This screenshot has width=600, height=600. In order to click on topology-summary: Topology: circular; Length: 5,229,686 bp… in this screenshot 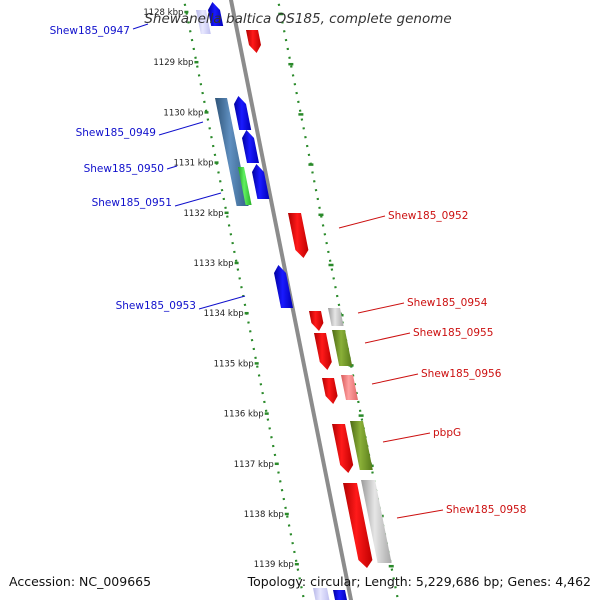, I will do `click(419, 581)`.